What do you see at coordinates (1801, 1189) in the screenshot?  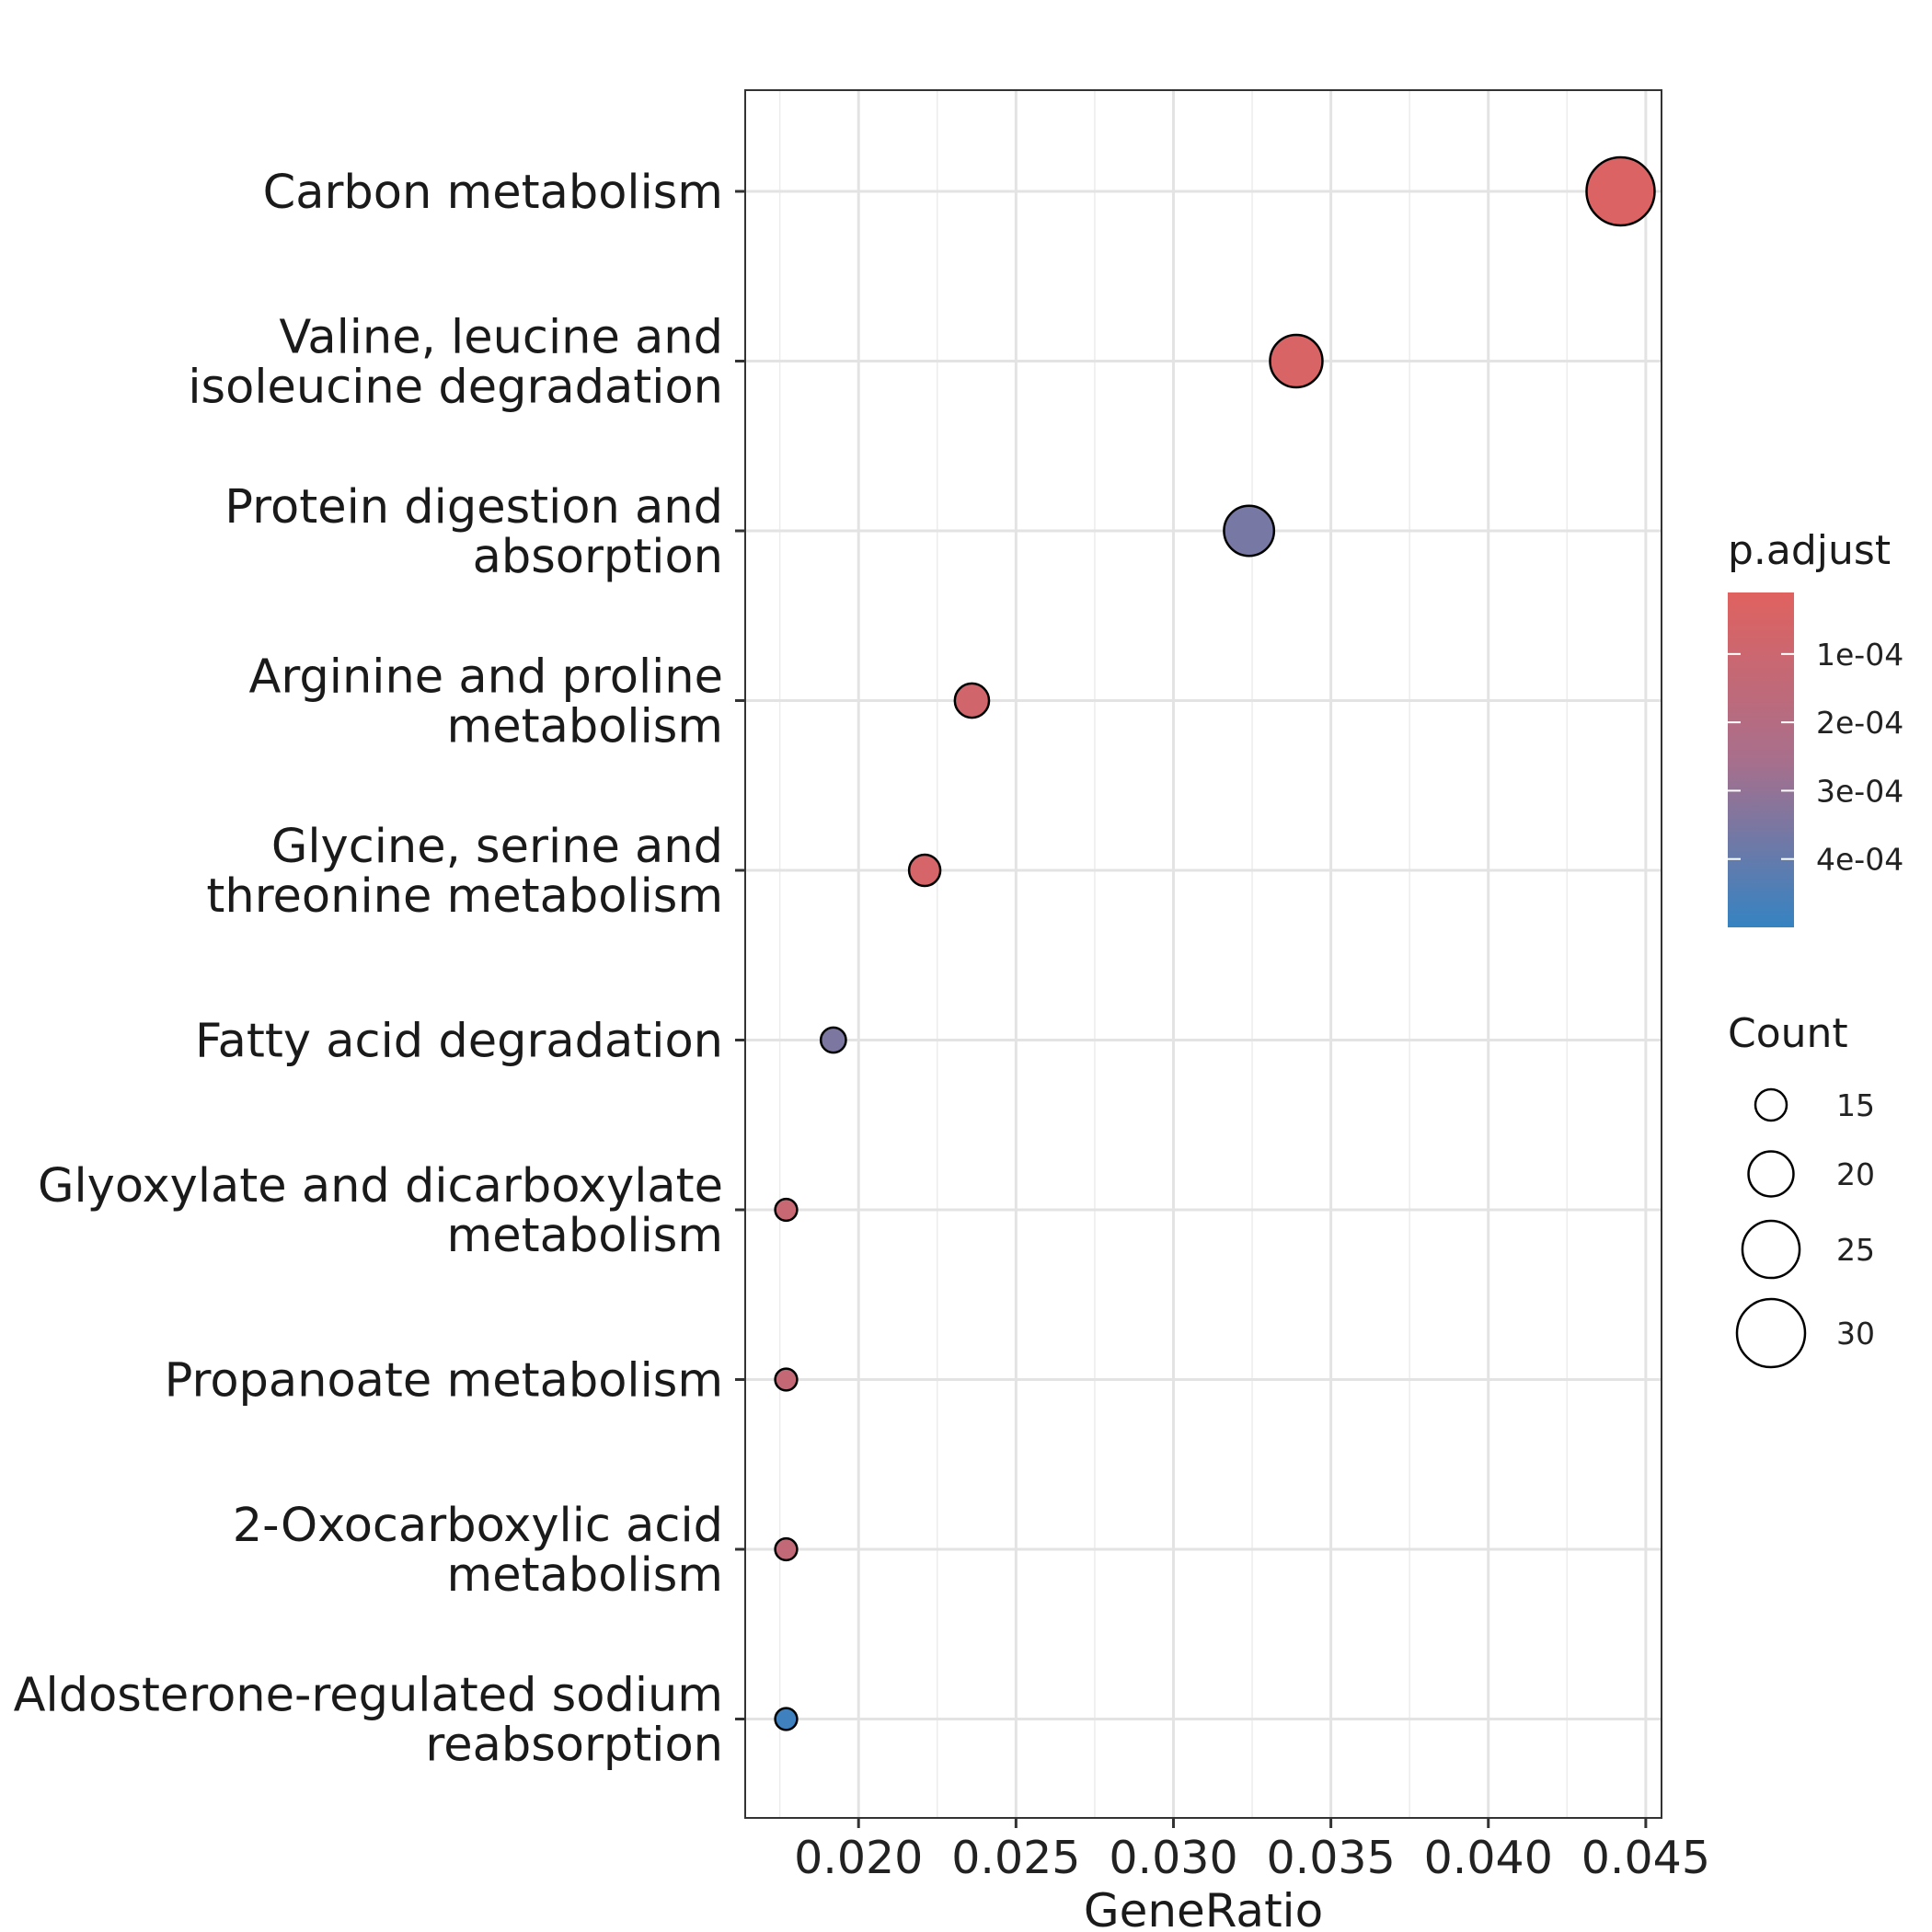 I see `legend-size: Count 15 20 25 30` at bounding box center [1801, 1189].